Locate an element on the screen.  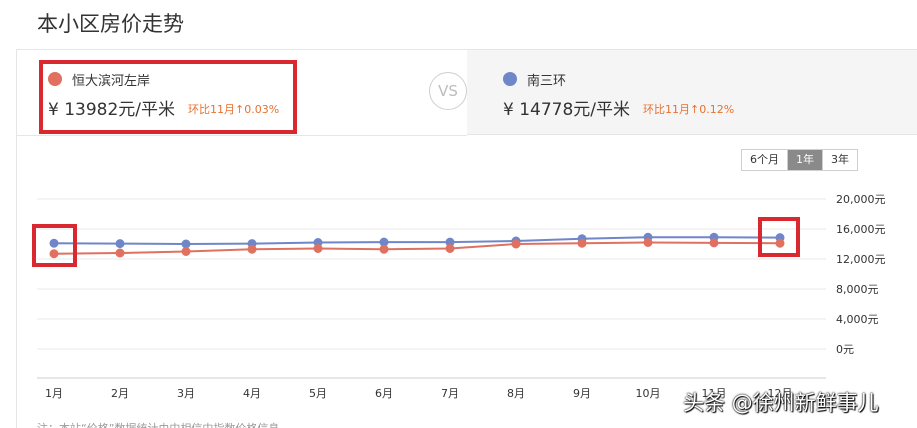
x-tick-label: 2月 is located at coordinates (120, 393).